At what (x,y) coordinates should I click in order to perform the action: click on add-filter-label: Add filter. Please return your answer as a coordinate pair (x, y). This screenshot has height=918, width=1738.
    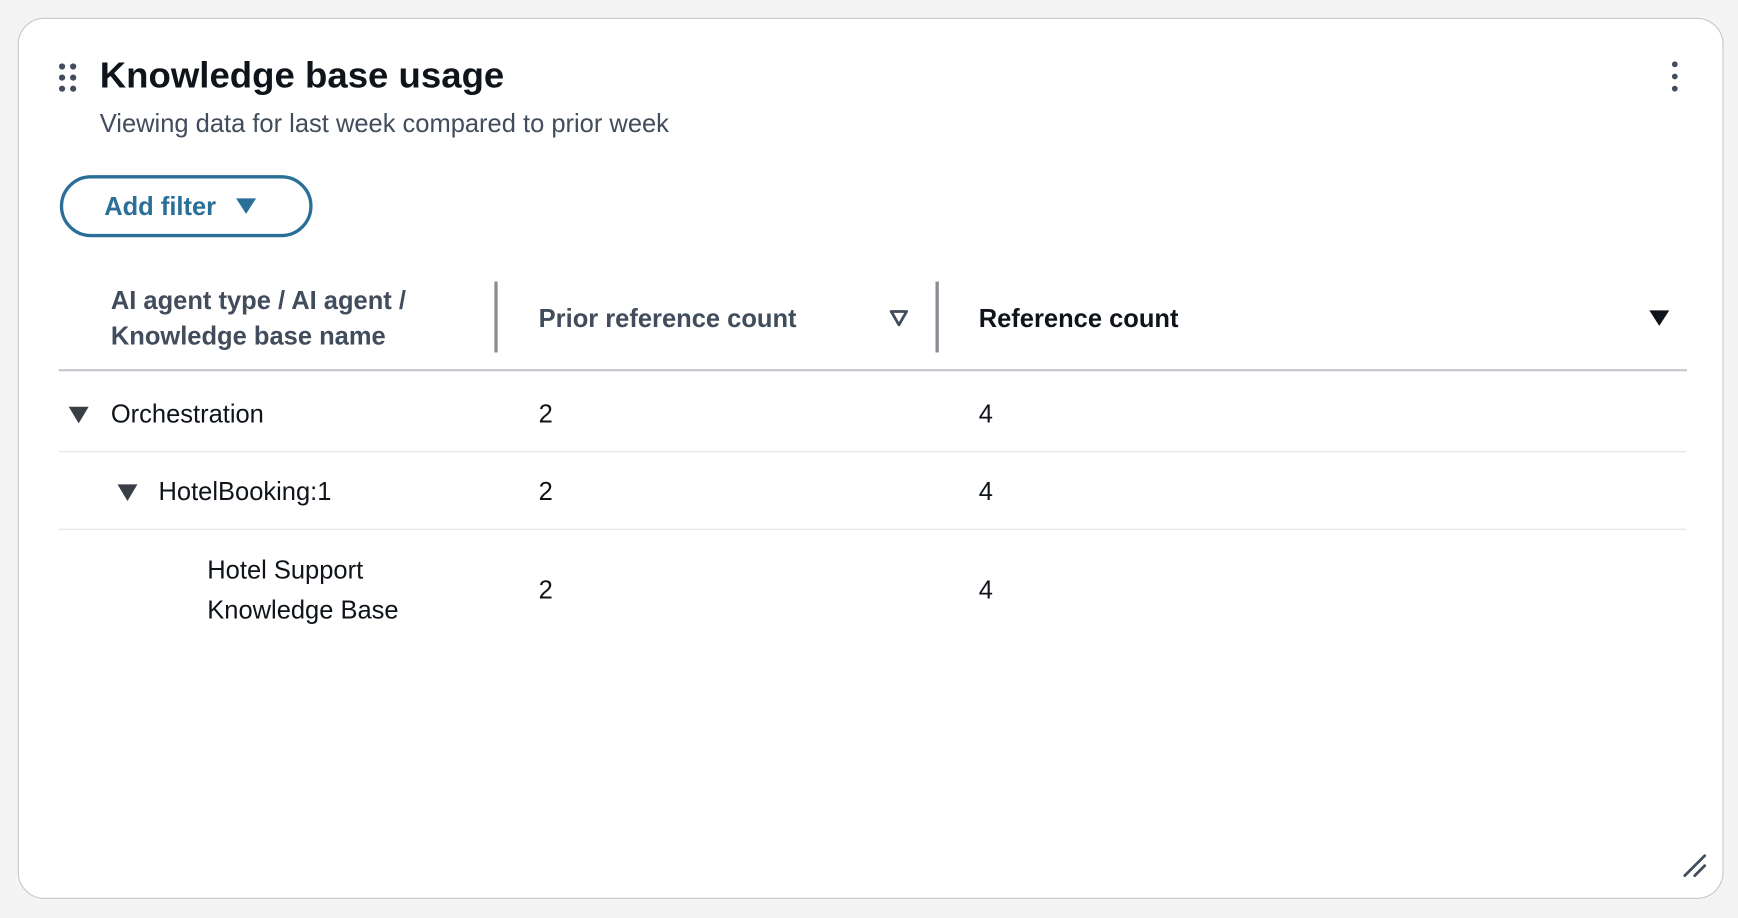
    Looking at the image, I should click on (160, 206).